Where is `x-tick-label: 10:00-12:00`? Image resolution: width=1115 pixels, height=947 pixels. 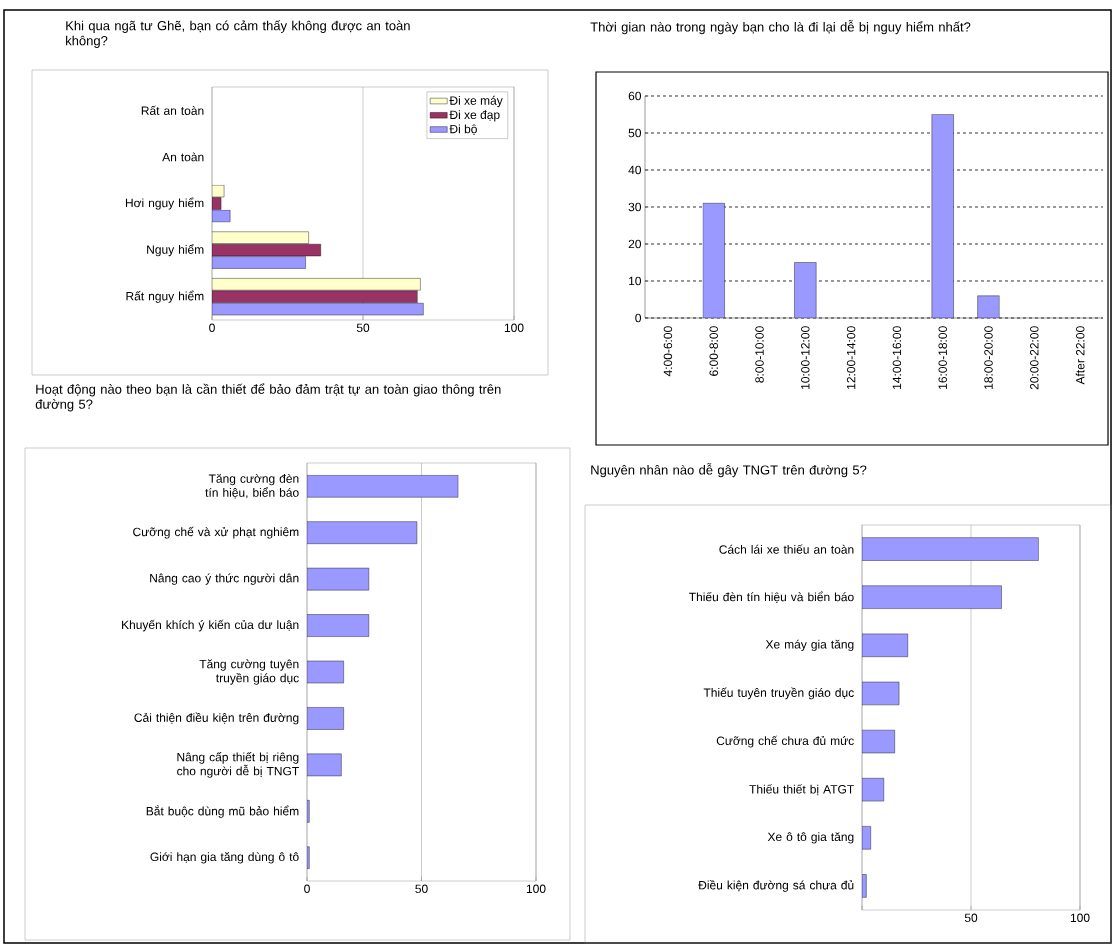 x-tick-label: 10:00-12:00 is located at coordinates (805, 357).